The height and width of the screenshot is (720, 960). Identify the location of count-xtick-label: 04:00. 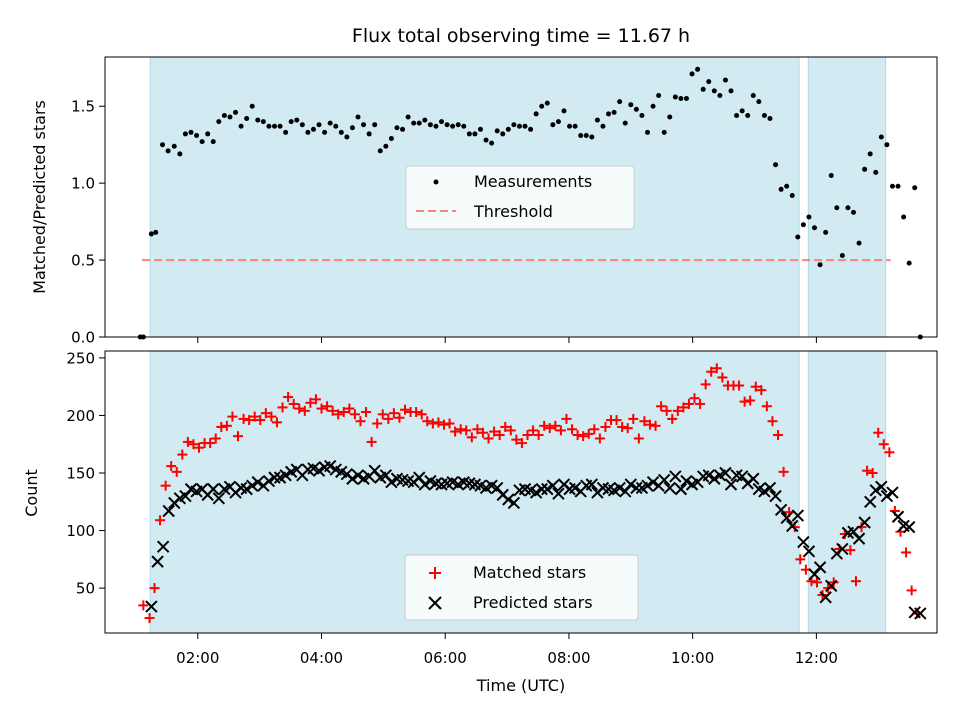
(321, 658).